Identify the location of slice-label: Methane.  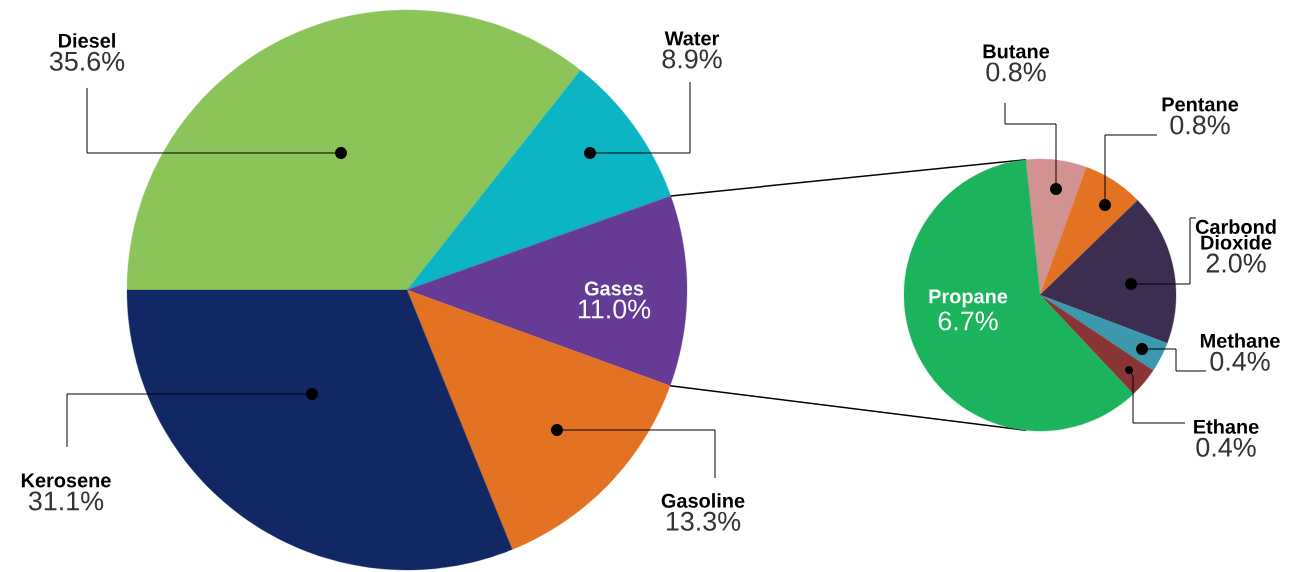
(1240, 340).